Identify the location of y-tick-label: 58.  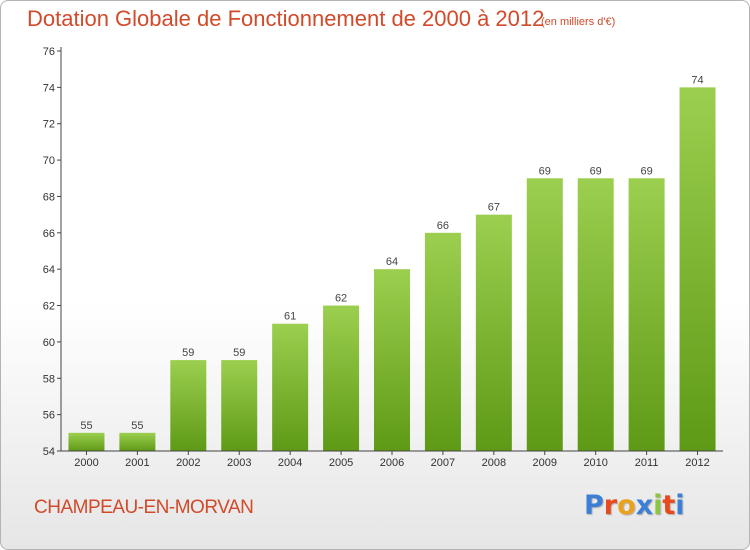
(49, 379).